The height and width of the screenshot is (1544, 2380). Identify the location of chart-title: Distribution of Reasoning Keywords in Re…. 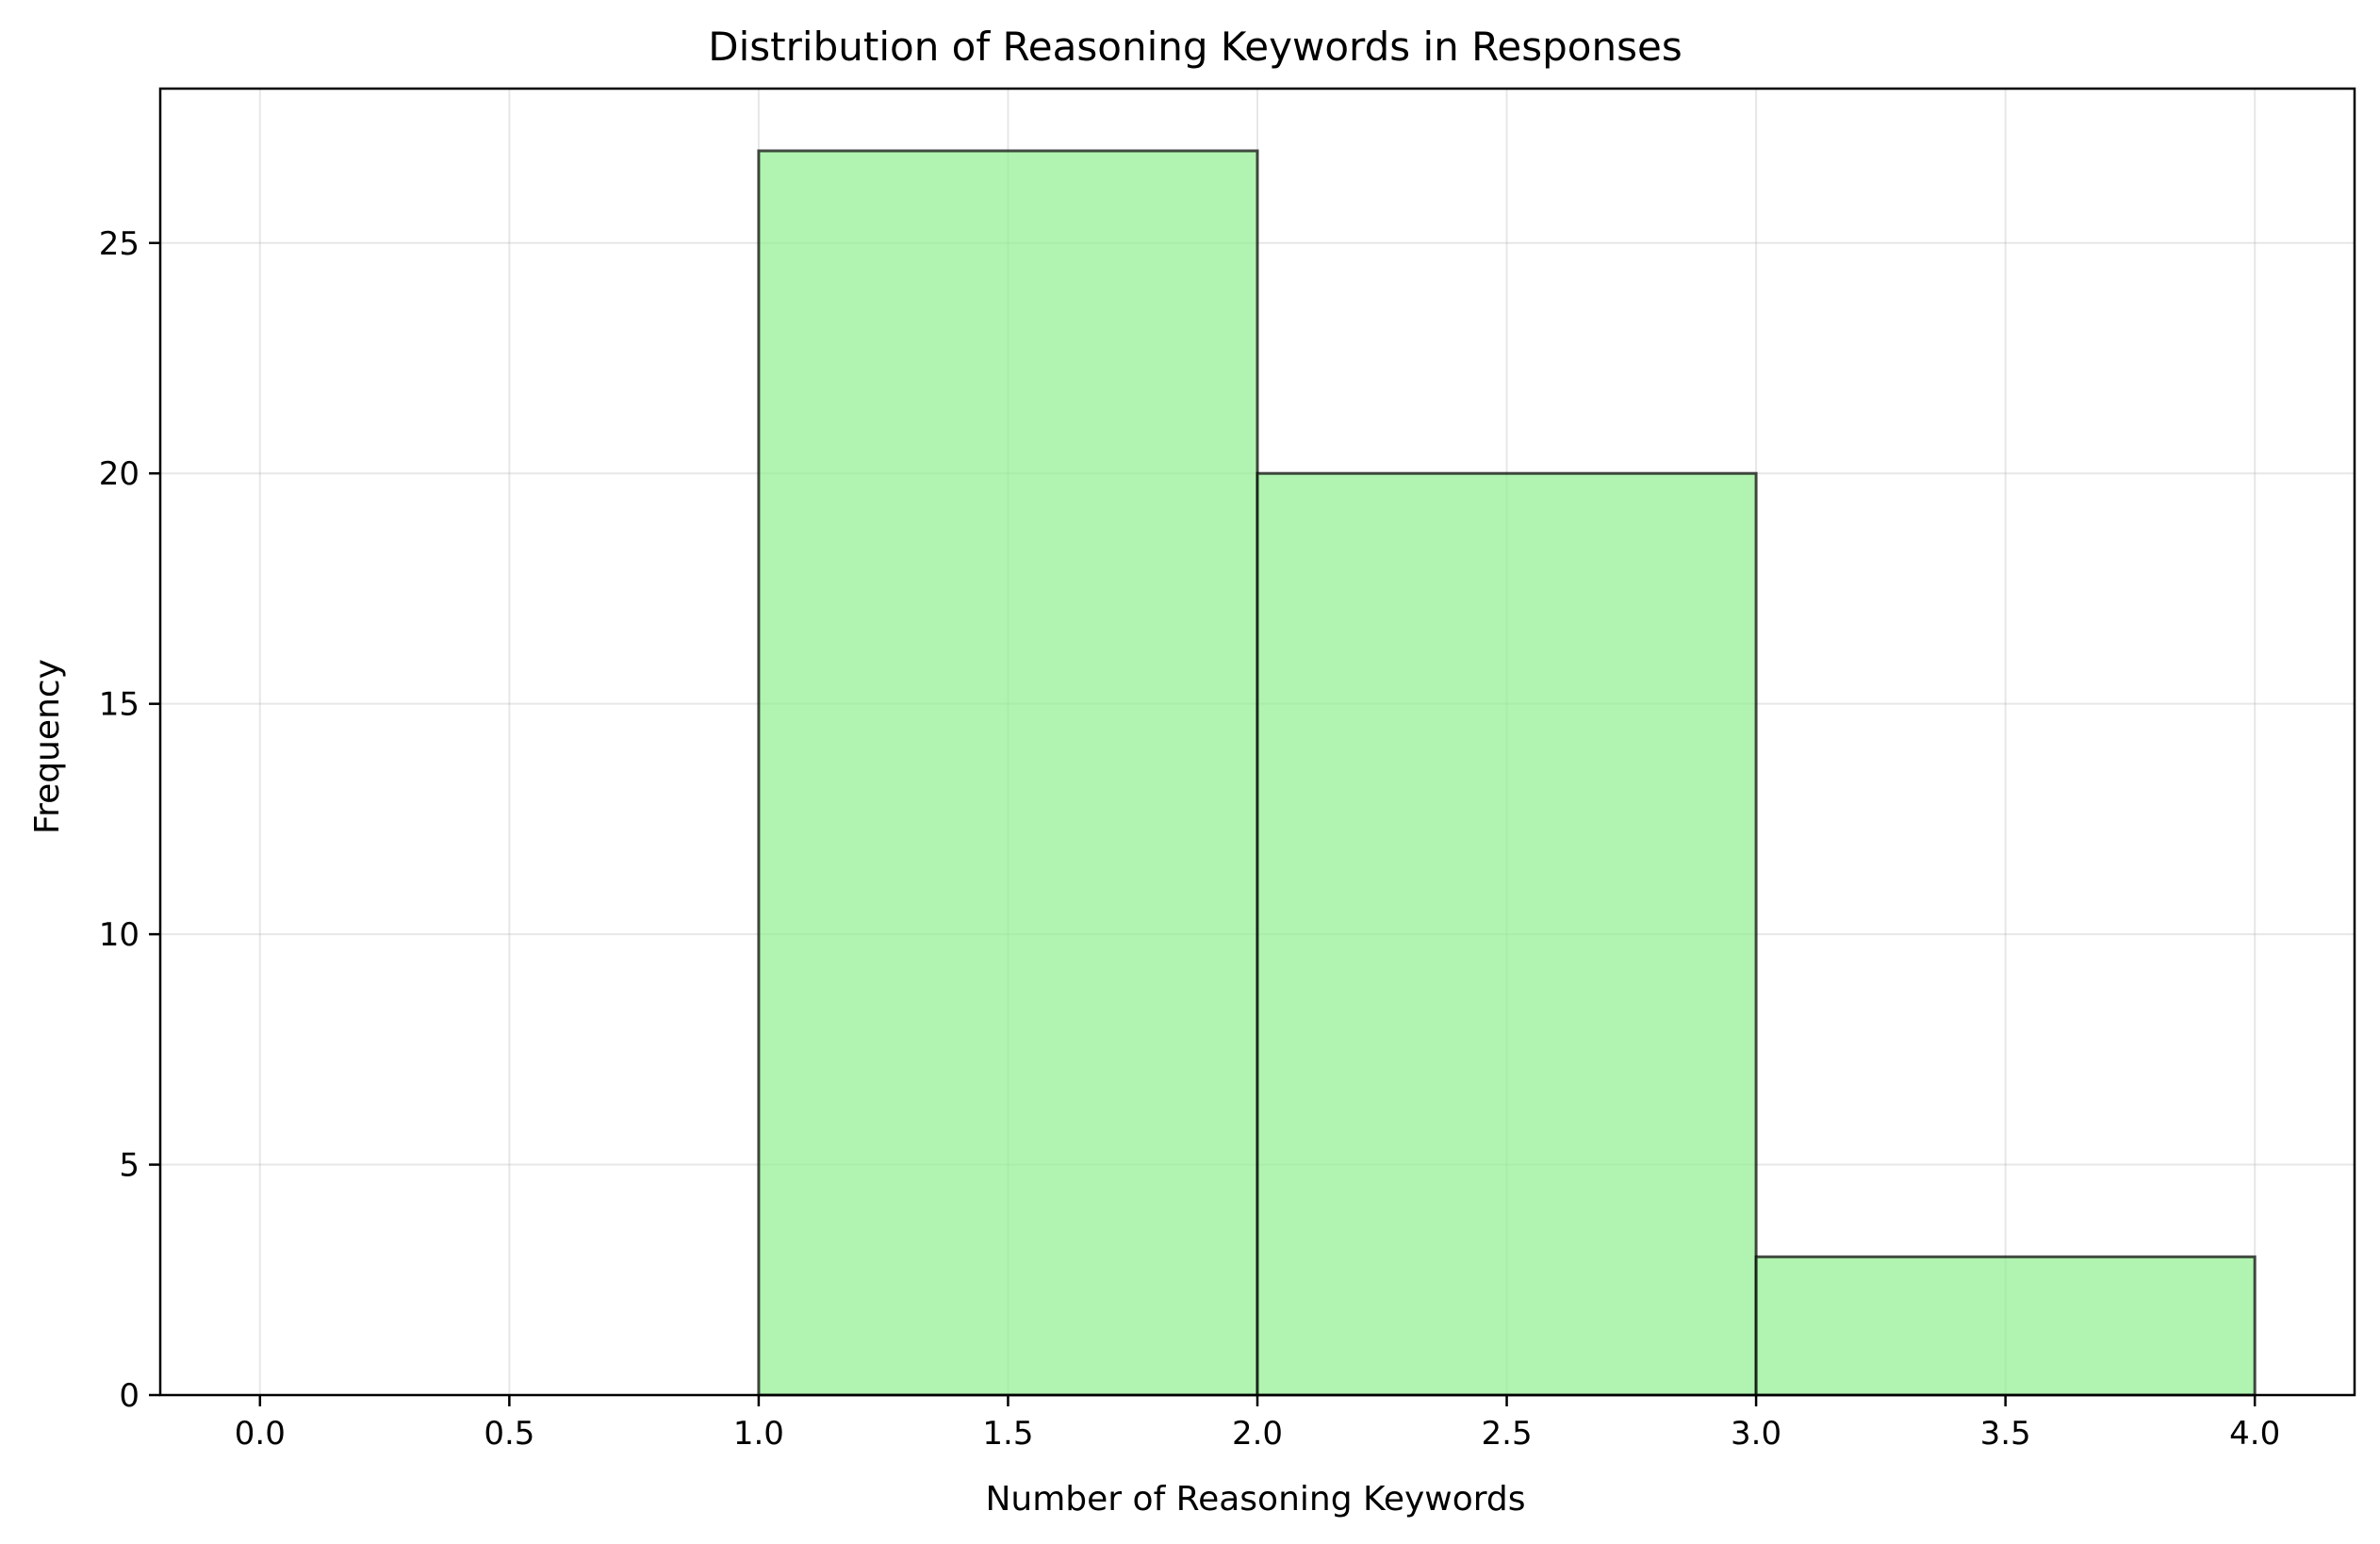
(1195, 47).